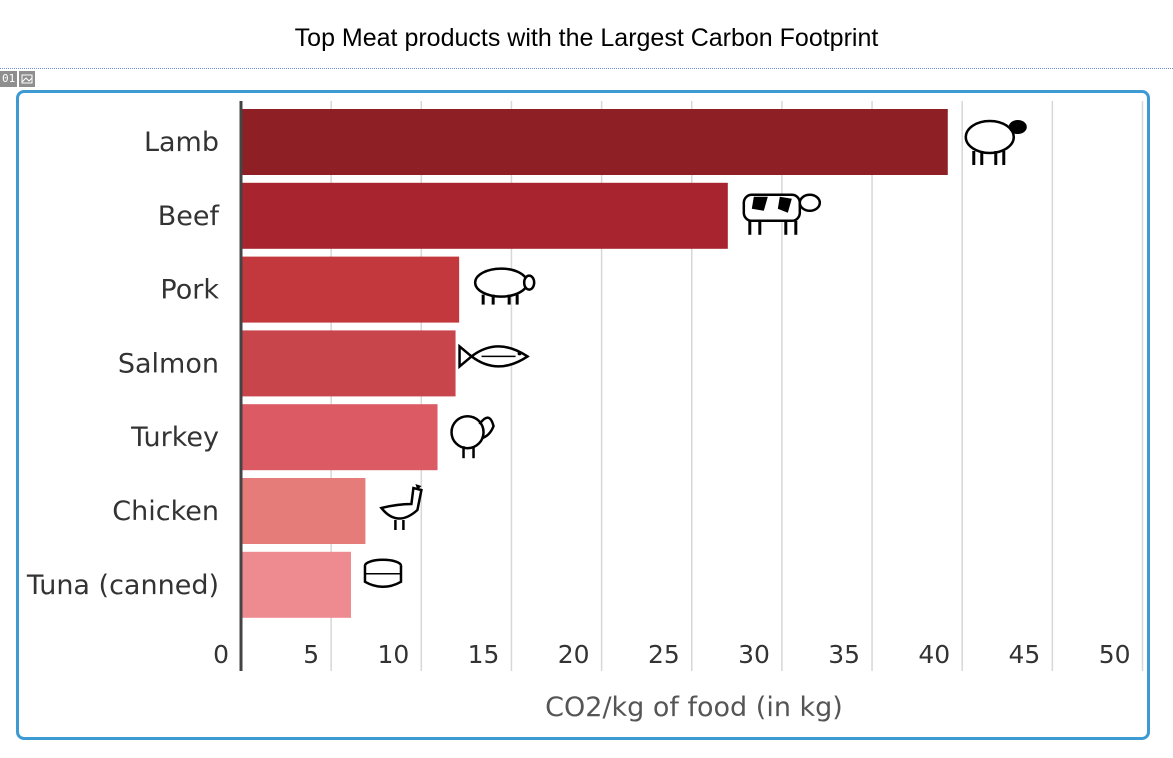 The width and height of the screenshot is (1173, 758). I want to click on bar-salmon, so click(348, 363).